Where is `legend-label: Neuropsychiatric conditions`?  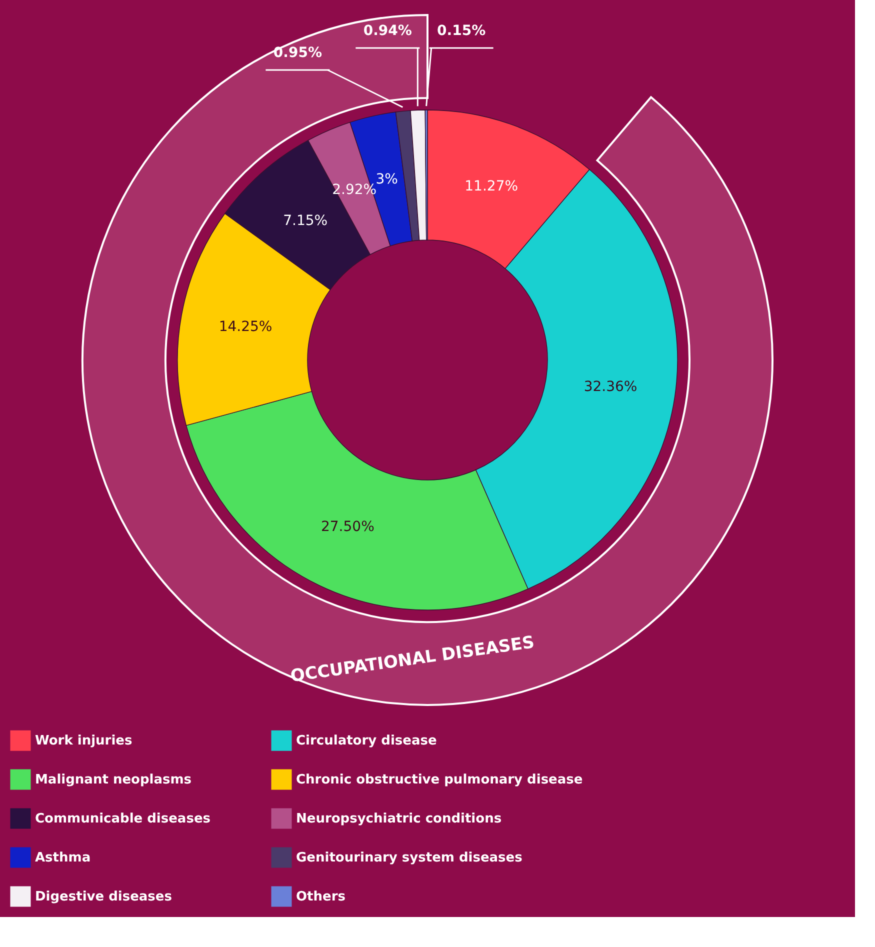 legend-label: Neuropsychiatric conditions is located at coordinates (399, 819).